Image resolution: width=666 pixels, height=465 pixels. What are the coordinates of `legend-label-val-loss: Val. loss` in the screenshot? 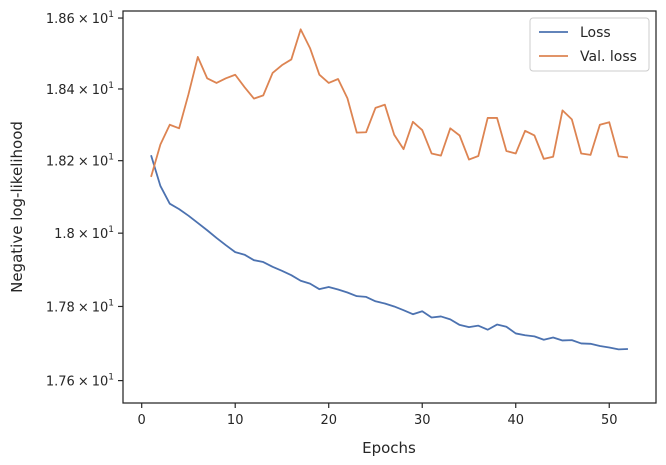 It's located at (608, 57).